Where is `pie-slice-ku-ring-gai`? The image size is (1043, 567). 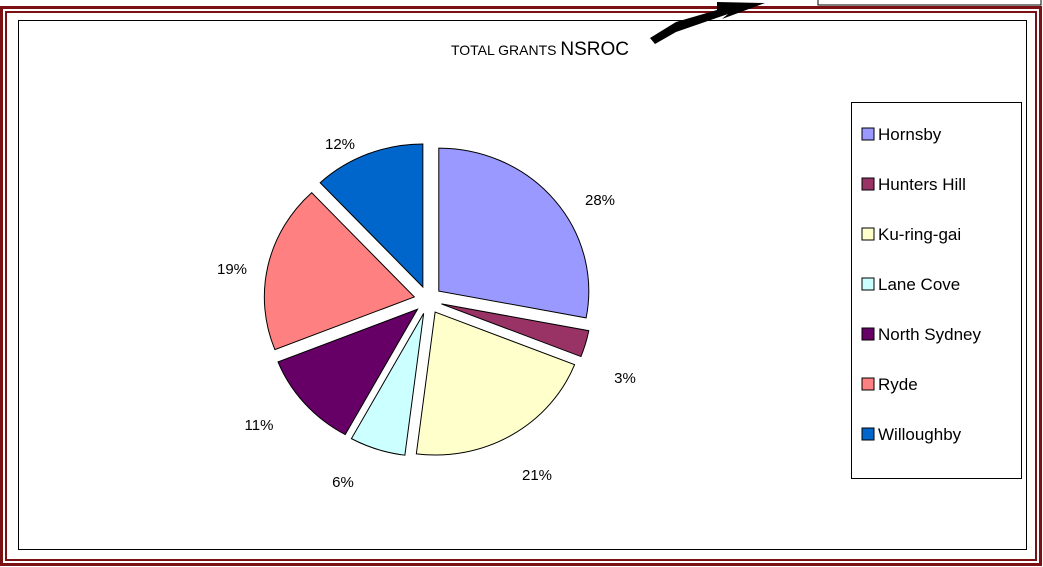 pie-slice-ku-ring-gai is located at coordinates (495, 383).